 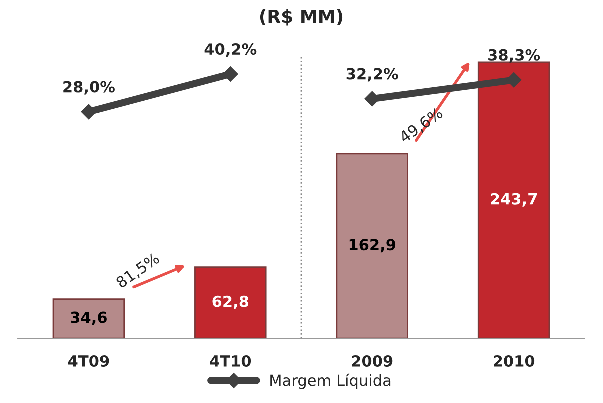 What do you see at coordinates (372, 361) in the screenshot?
I see `x-tick-label: 2009` at bounding box center [372, 361].